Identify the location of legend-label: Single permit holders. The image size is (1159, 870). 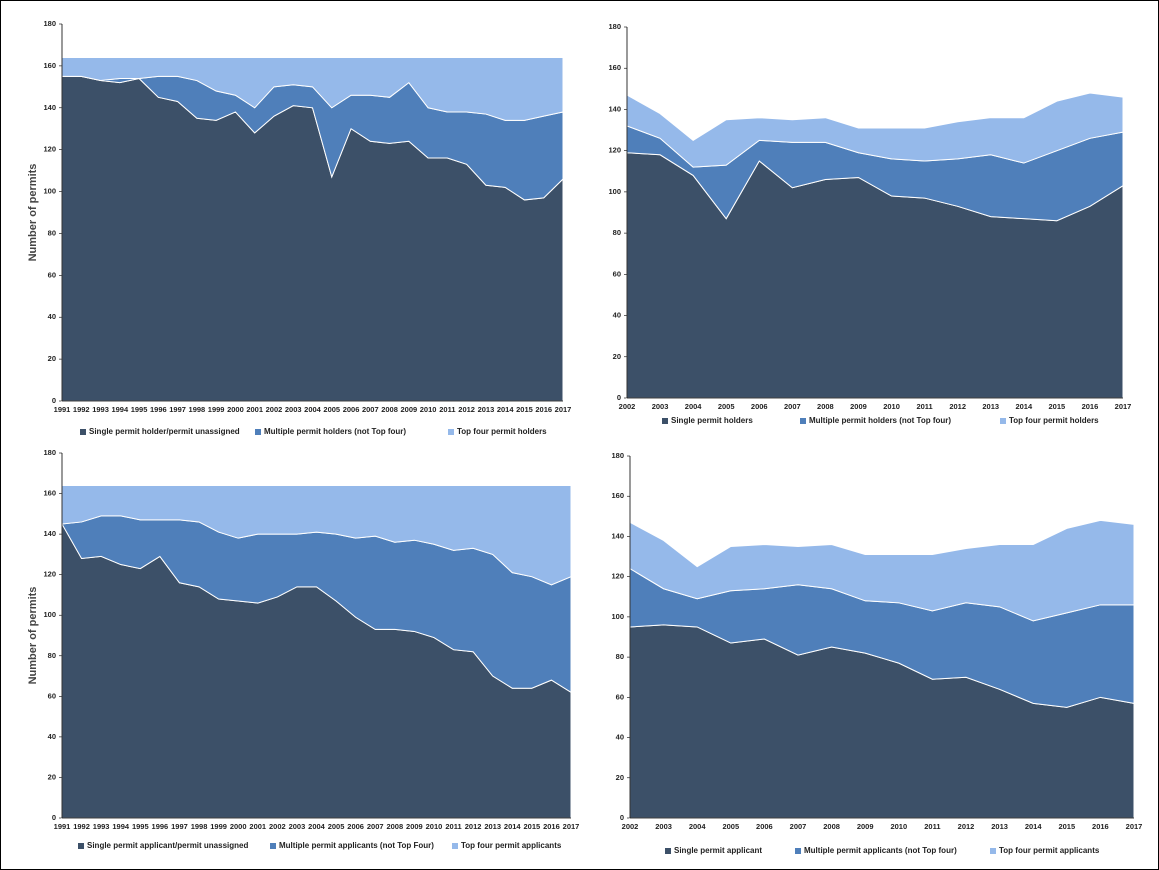
(712, 420).